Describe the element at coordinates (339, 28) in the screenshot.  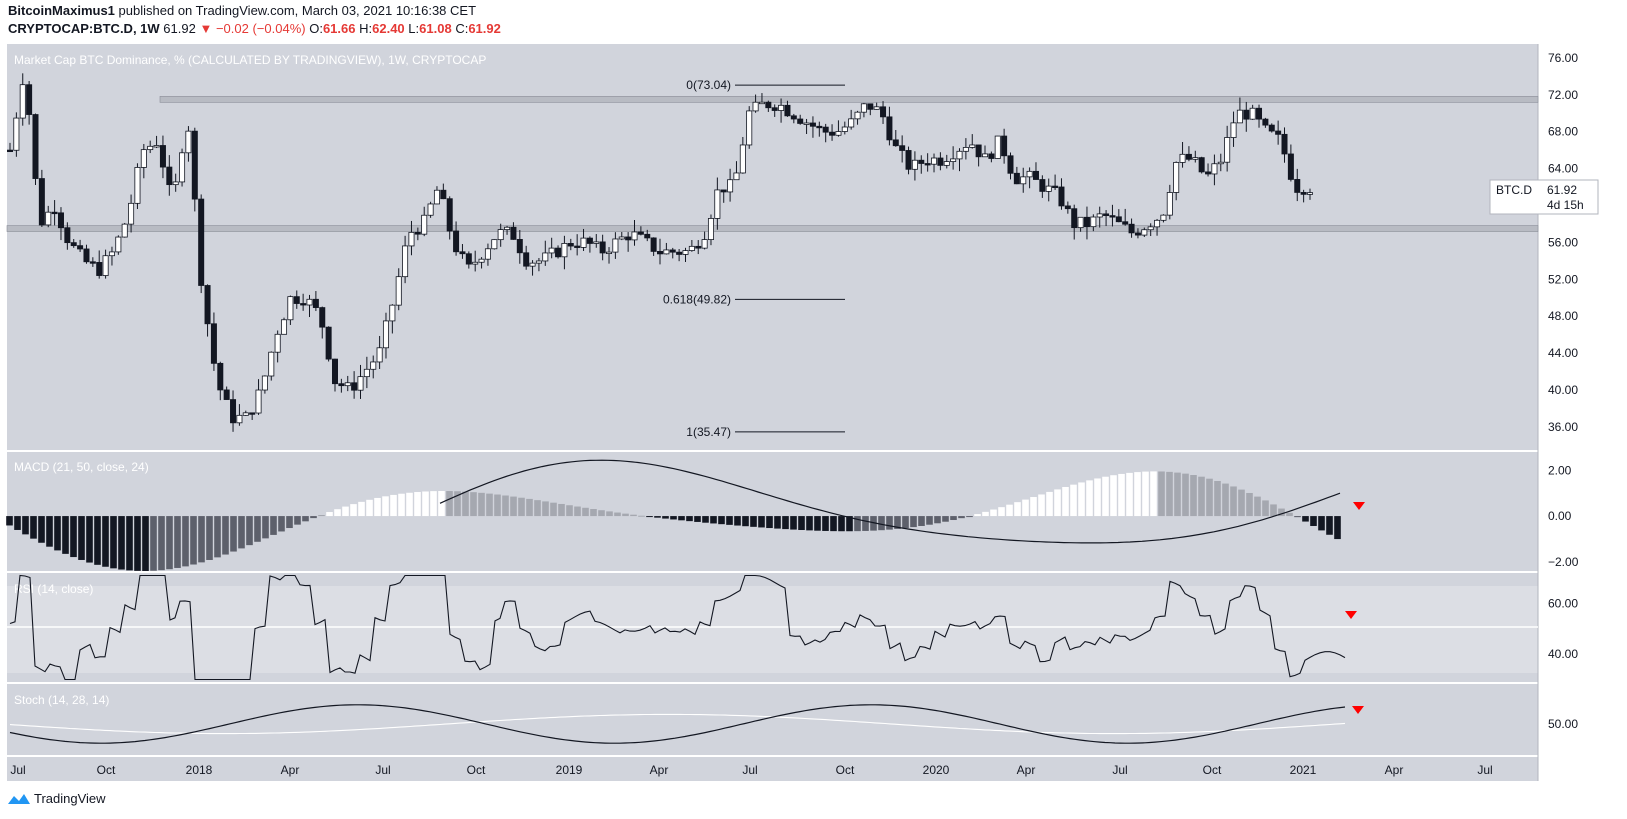
I see `open-value: 61.66` at that location.